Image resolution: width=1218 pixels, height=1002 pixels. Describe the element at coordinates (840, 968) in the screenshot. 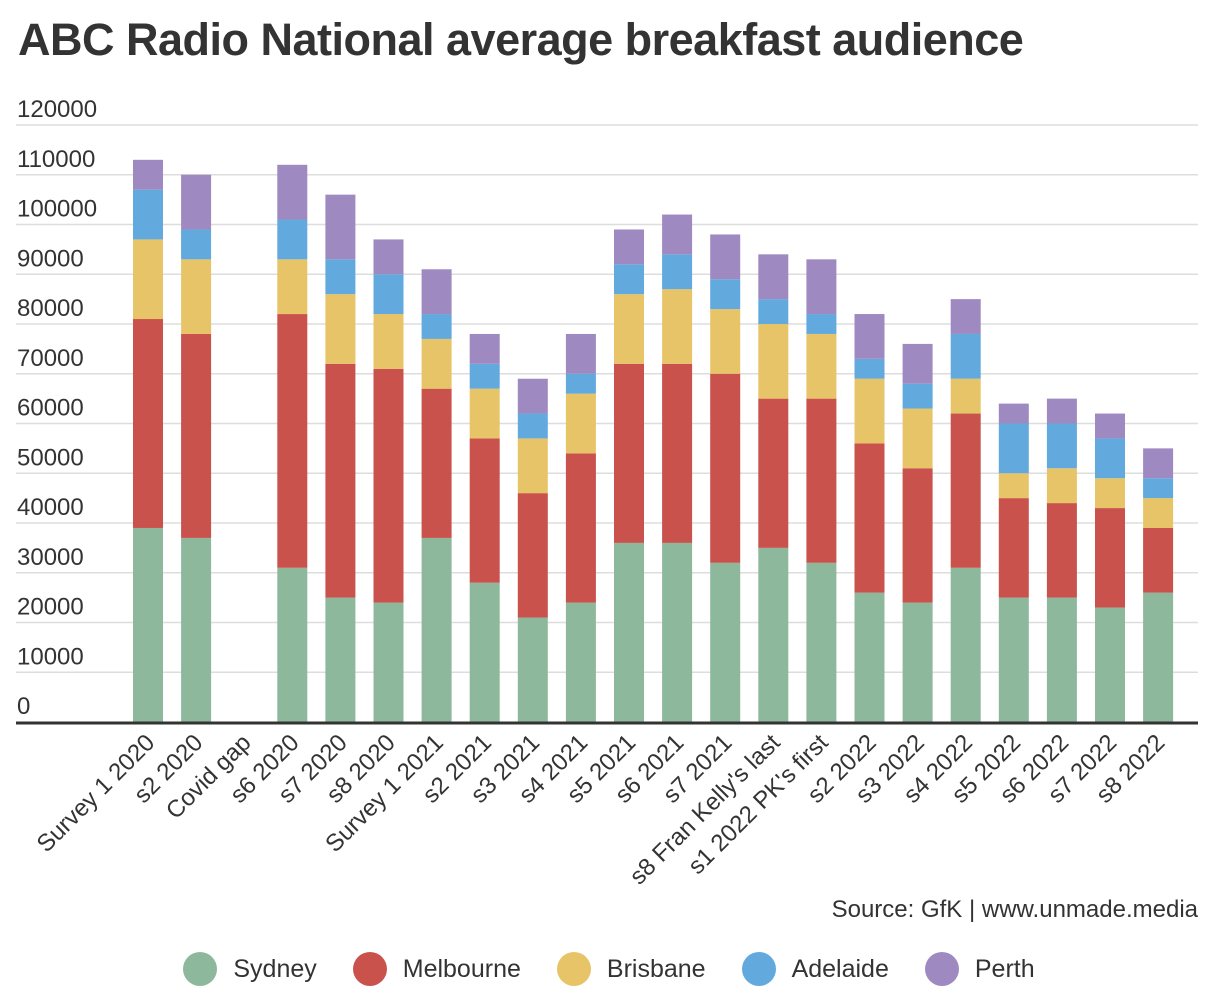

I see `legend-label: Adelaide` at that location.